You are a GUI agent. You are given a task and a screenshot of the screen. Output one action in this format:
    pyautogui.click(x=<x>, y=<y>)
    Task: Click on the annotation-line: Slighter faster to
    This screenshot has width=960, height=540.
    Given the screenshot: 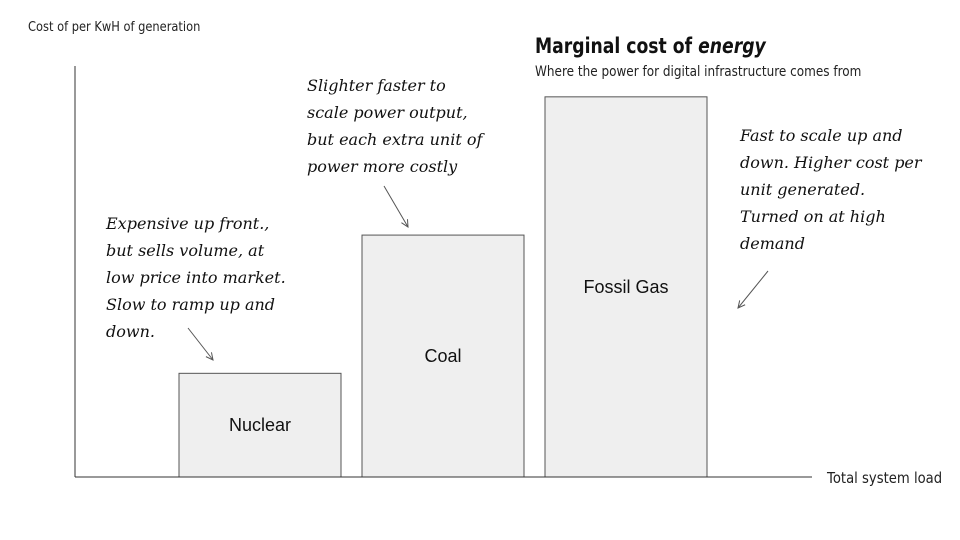 What is the action you would take?
    pyautogui.click(x=376, y=85)
    